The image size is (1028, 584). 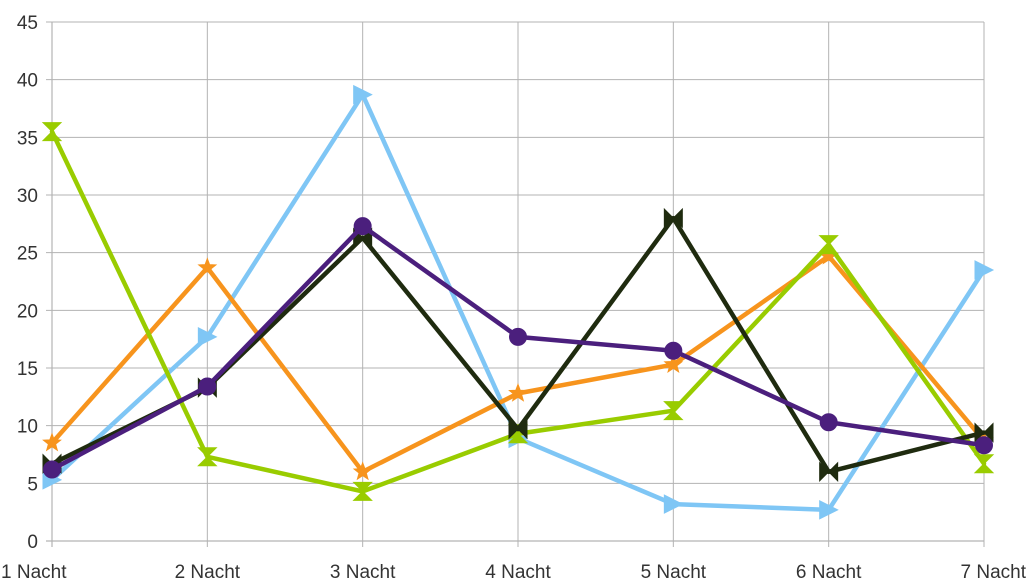 I want to click on y-tick-label: 10, so click(x=27, y=427).